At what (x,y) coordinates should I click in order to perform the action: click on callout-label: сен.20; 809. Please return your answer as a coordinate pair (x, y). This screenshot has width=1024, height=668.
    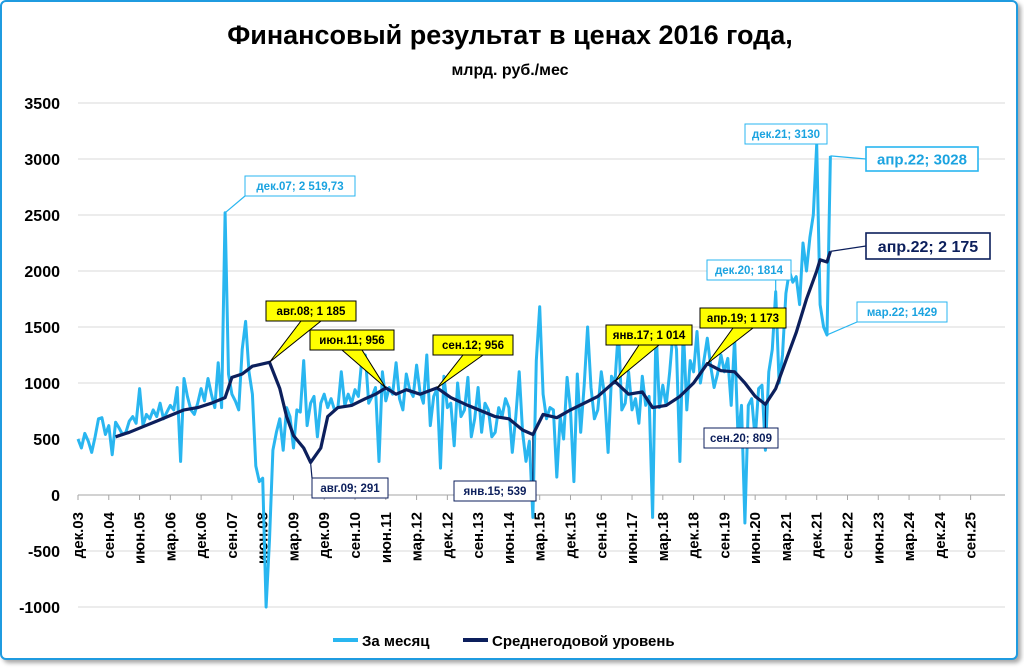
    Looking at the image, I should click on (741, 439).